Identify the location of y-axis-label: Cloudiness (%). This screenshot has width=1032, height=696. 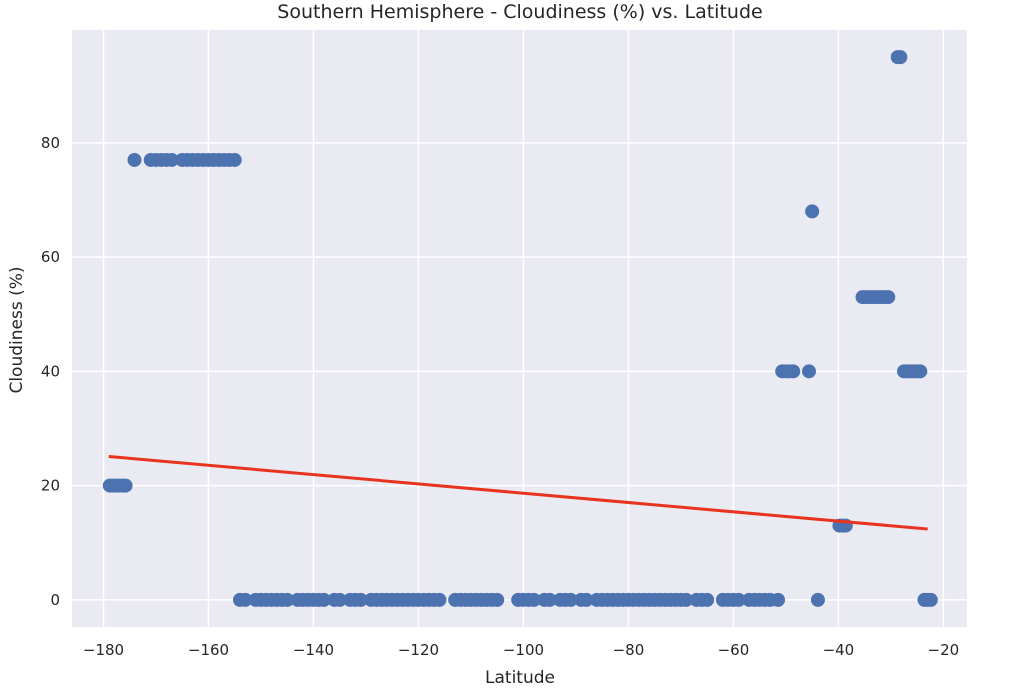
(17, 329).